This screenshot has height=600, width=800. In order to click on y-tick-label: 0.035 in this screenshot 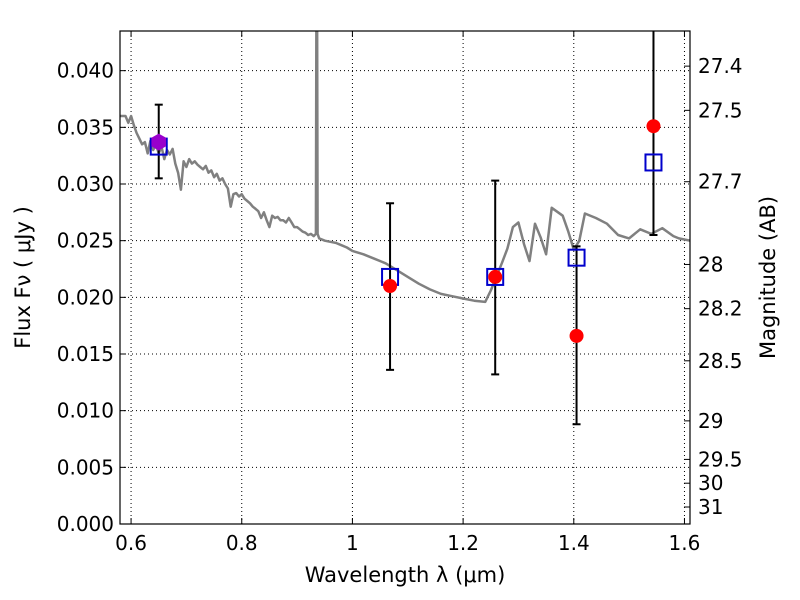, I will do `click(85, 127)`.